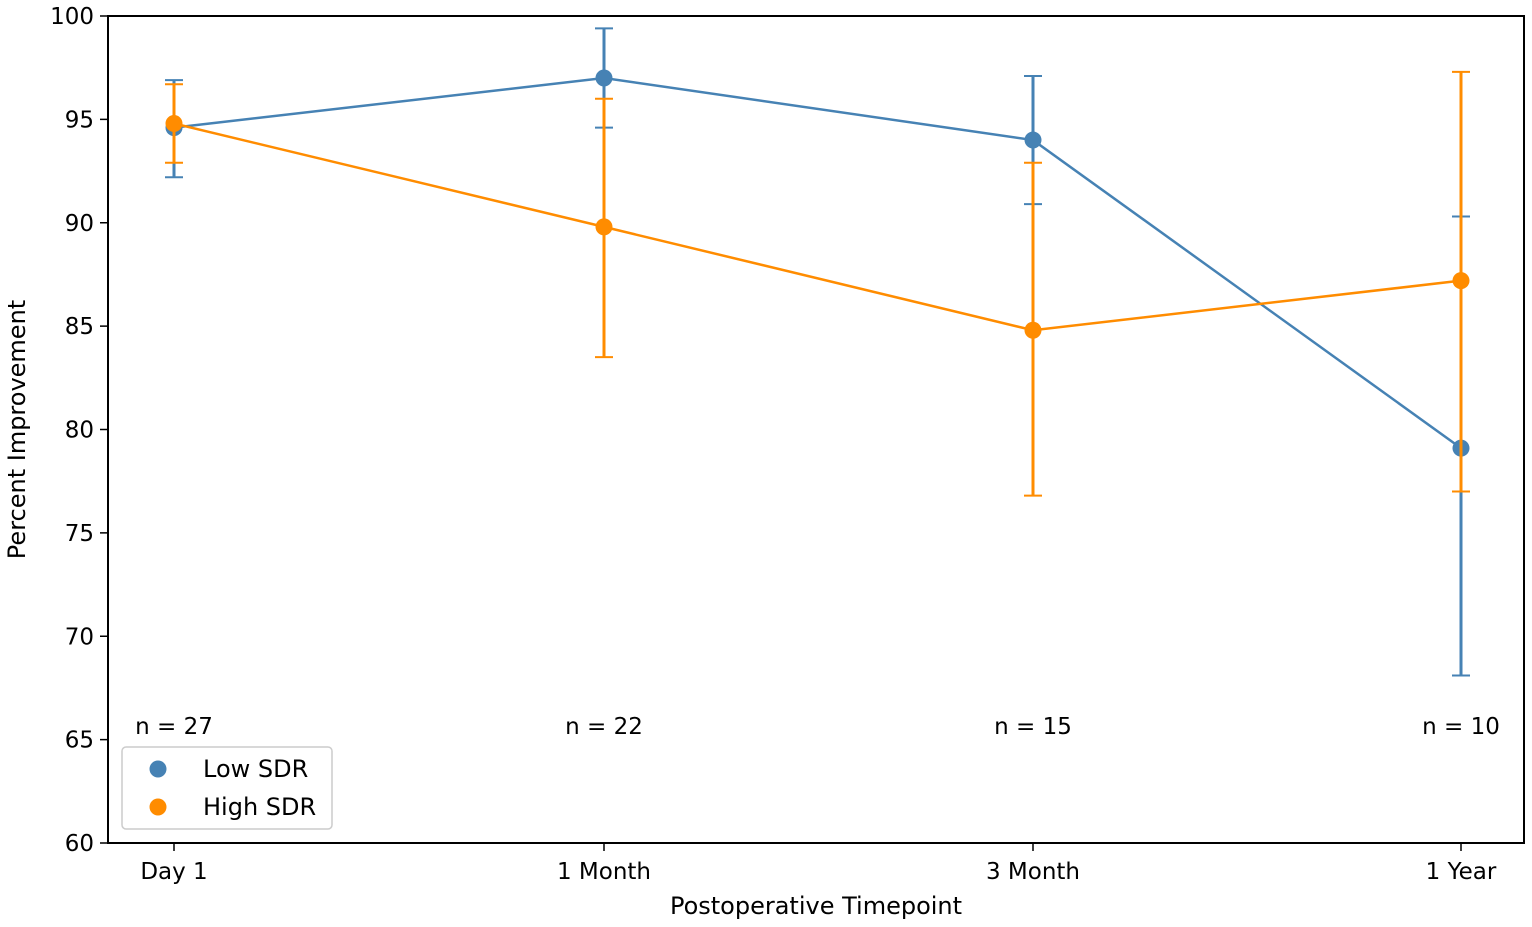  I want to click on y-tick-label: 90, so click(79, 224).